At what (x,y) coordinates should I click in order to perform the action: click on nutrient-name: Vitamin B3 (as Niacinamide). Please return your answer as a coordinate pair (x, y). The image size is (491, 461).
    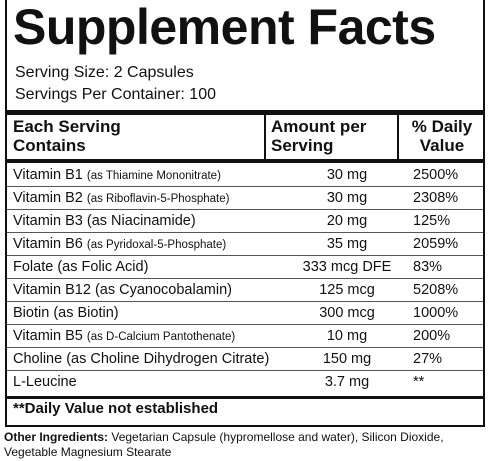
    Looking at the image, I should click on (104, 221).